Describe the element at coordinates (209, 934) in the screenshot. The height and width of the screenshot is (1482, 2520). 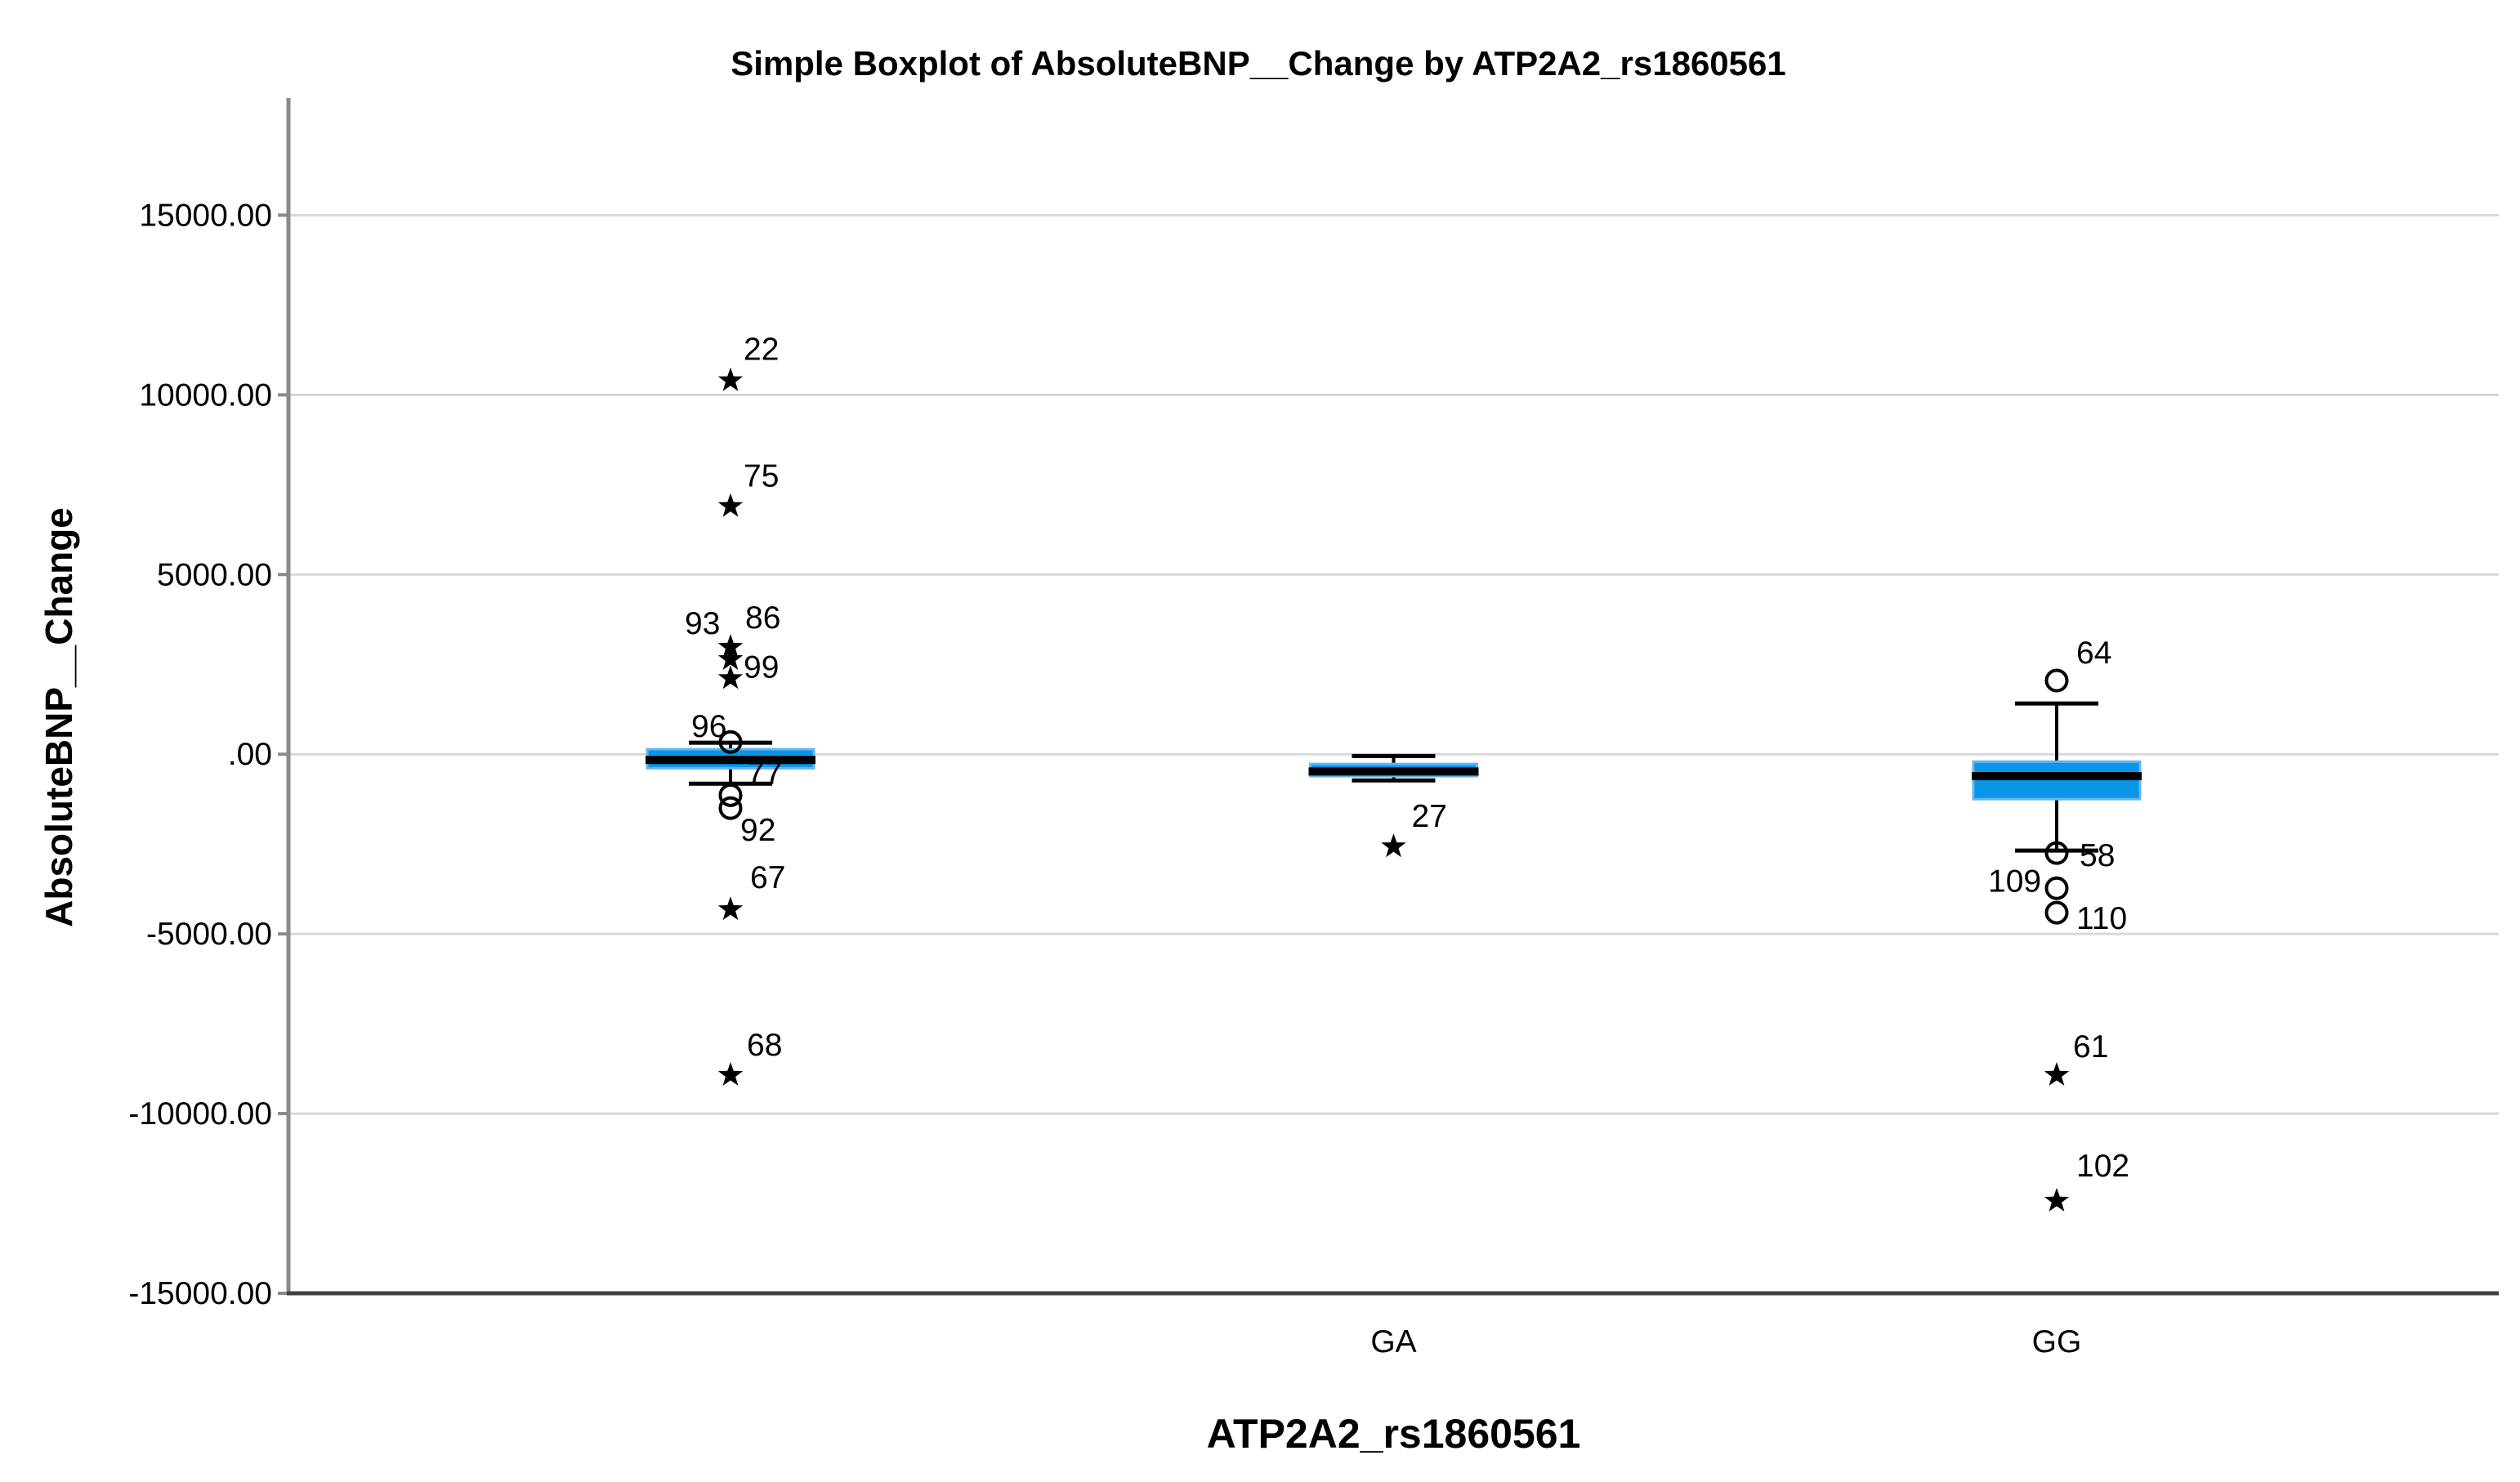
I see `y-tick-label: -5000.00` at that location.